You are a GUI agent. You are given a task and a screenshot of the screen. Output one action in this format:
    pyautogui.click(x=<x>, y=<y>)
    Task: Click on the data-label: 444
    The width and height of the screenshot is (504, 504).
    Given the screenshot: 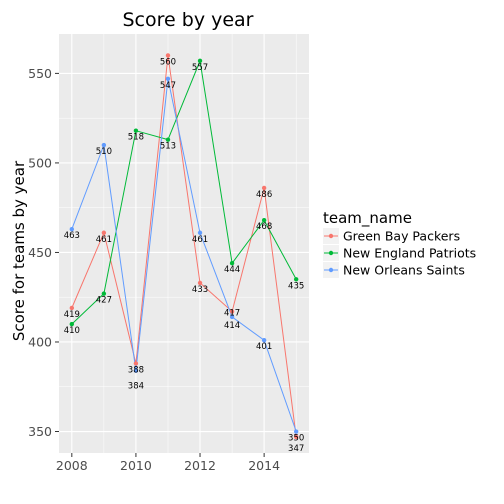 What is the action you would take?
    pyautogui.click(x=232, y=270)
    